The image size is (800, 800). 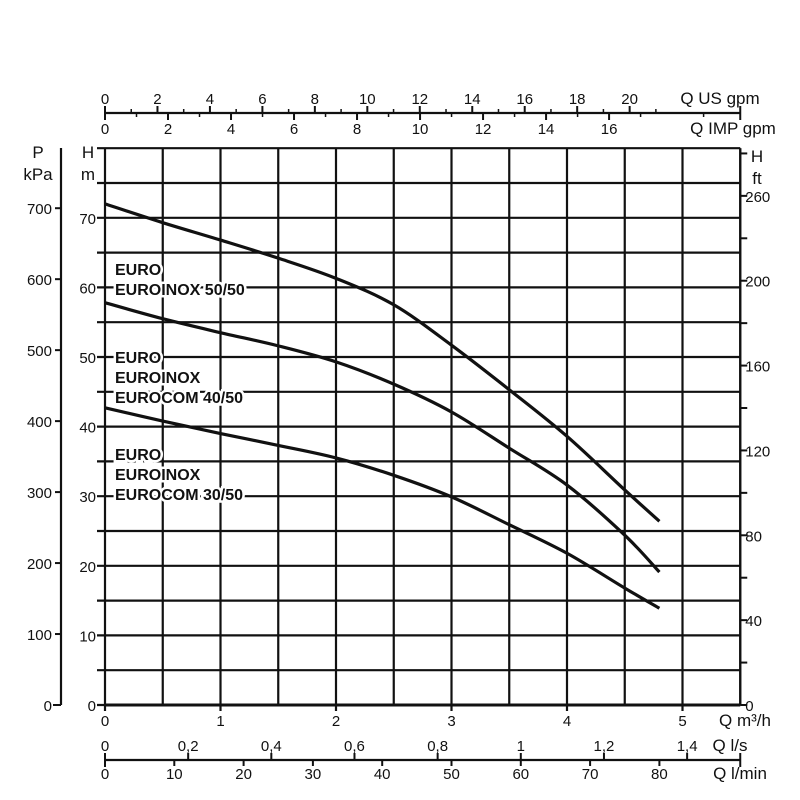 I want to click on ls-tick-label: 0, so click(x=105, y=746).